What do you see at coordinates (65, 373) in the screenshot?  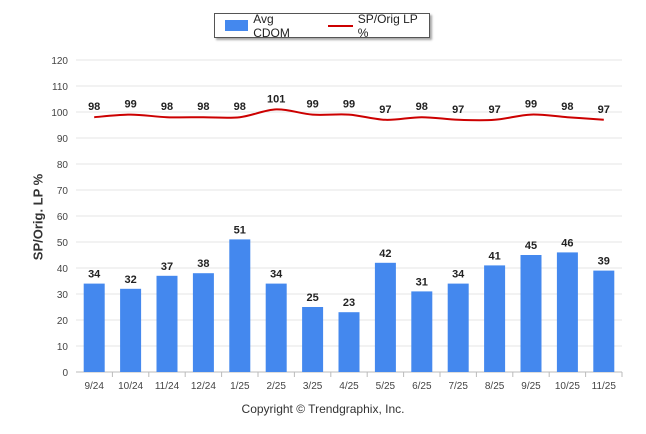 I see `y-tick-label: 0` at bounding box center [65, 373].